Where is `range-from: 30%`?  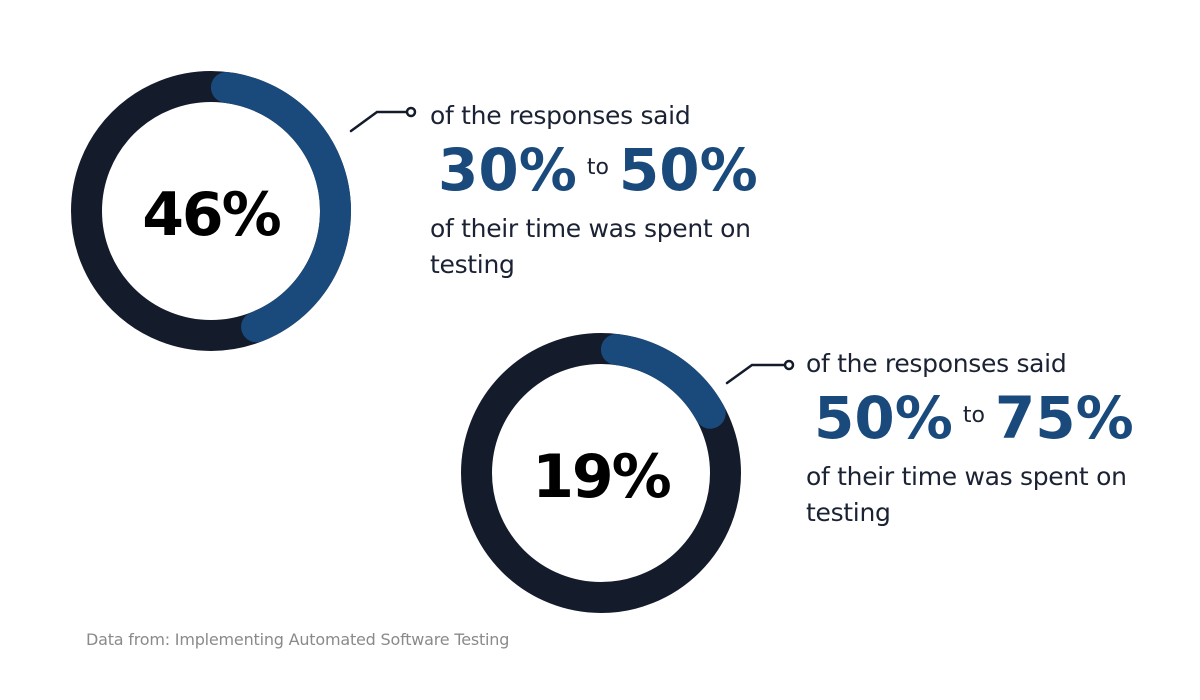
range-from: 30% is located at coordinates (507, 170).